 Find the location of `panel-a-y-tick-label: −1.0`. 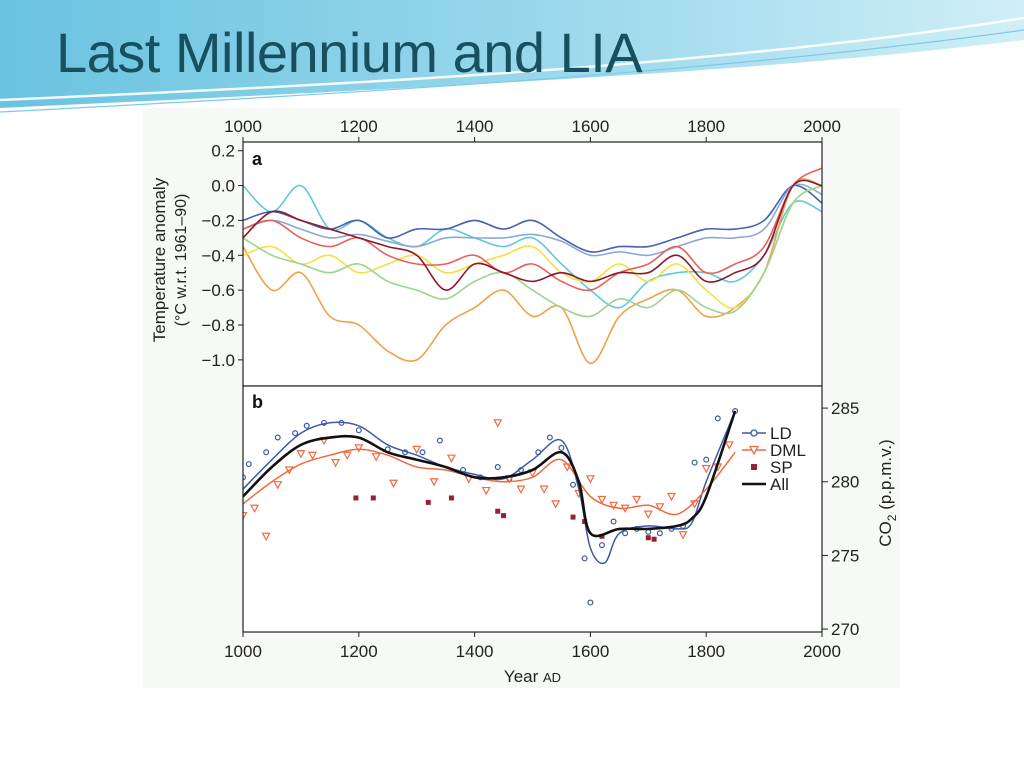

panel-a-y-tick-label: −1.0 is located at coordinates (218, 360).